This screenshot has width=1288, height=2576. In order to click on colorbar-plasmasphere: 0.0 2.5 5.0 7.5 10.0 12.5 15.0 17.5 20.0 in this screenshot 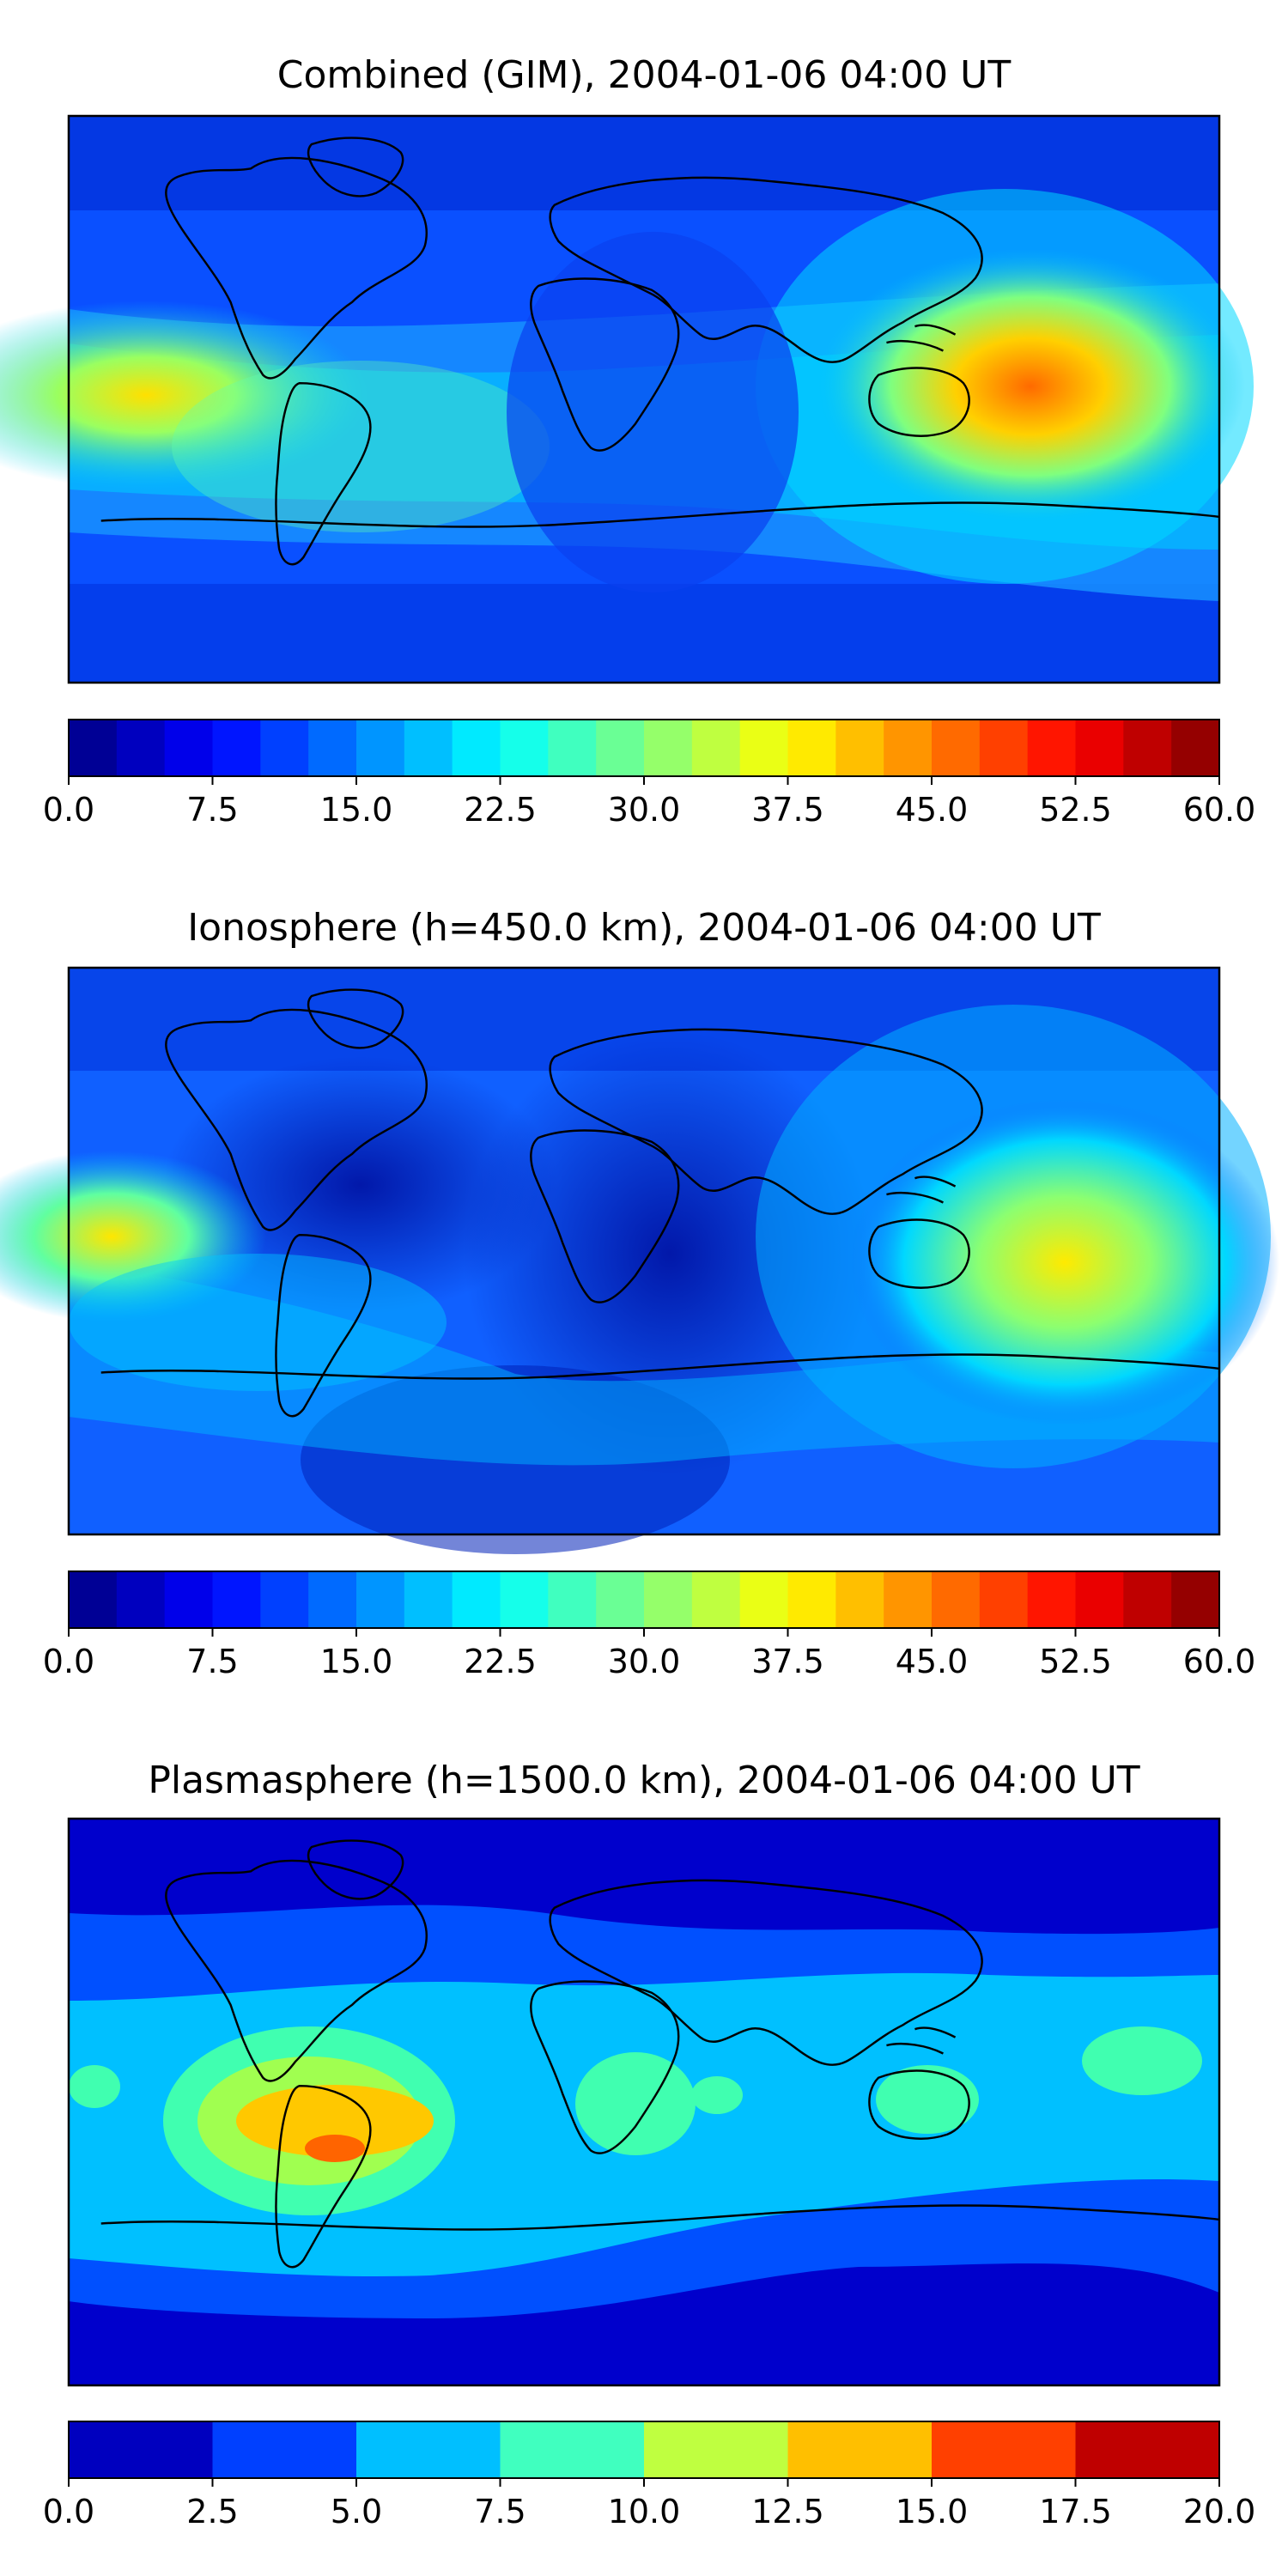, I will do `click(649, 2475)`.